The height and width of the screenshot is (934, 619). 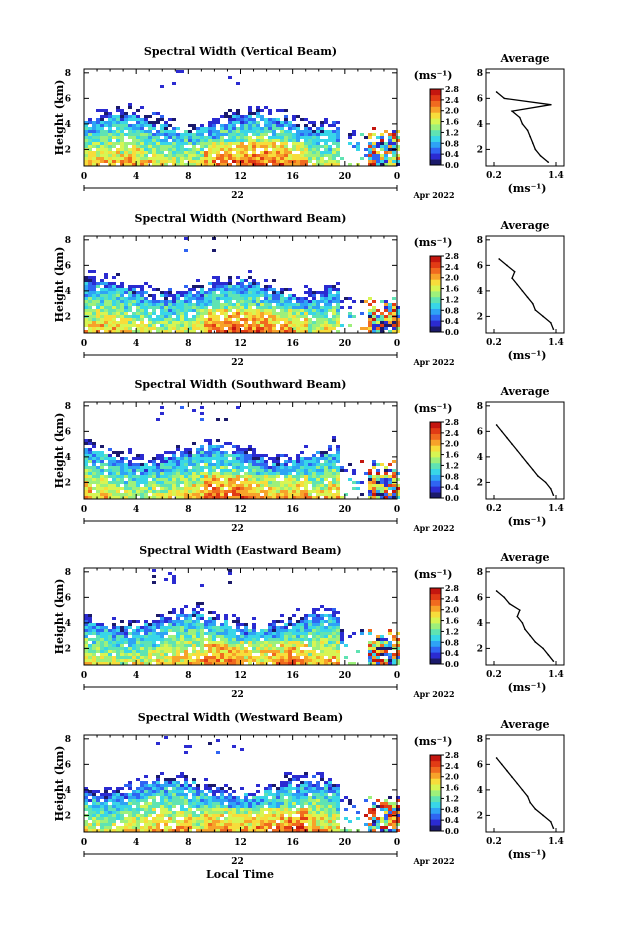 What do you see at coordinates (480, 458) in the screenshot?
I see `profile-y-tick-label: 4` at bounding box center [480, 458].